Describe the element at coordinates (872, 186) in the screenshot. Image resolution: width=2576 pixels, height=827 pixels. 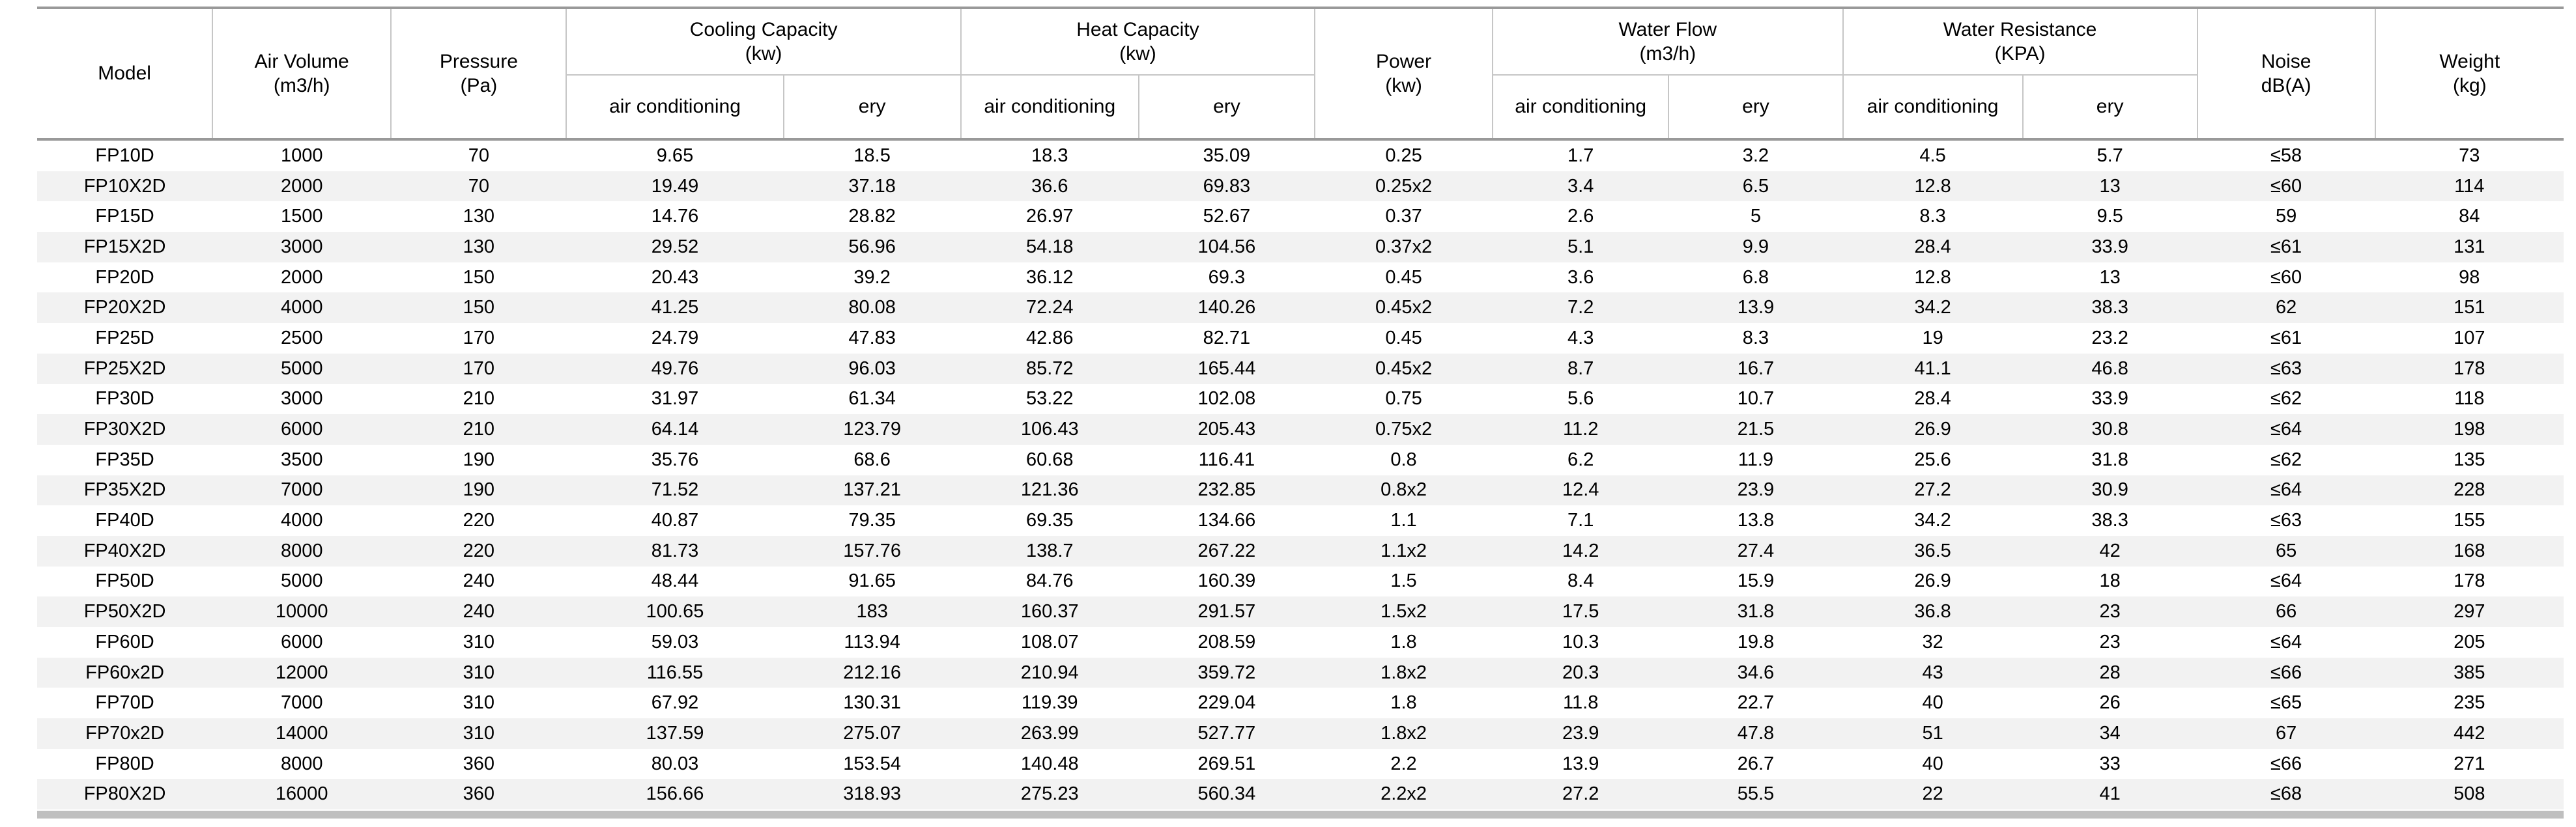
I see `table-cell: 37.18` at that location.